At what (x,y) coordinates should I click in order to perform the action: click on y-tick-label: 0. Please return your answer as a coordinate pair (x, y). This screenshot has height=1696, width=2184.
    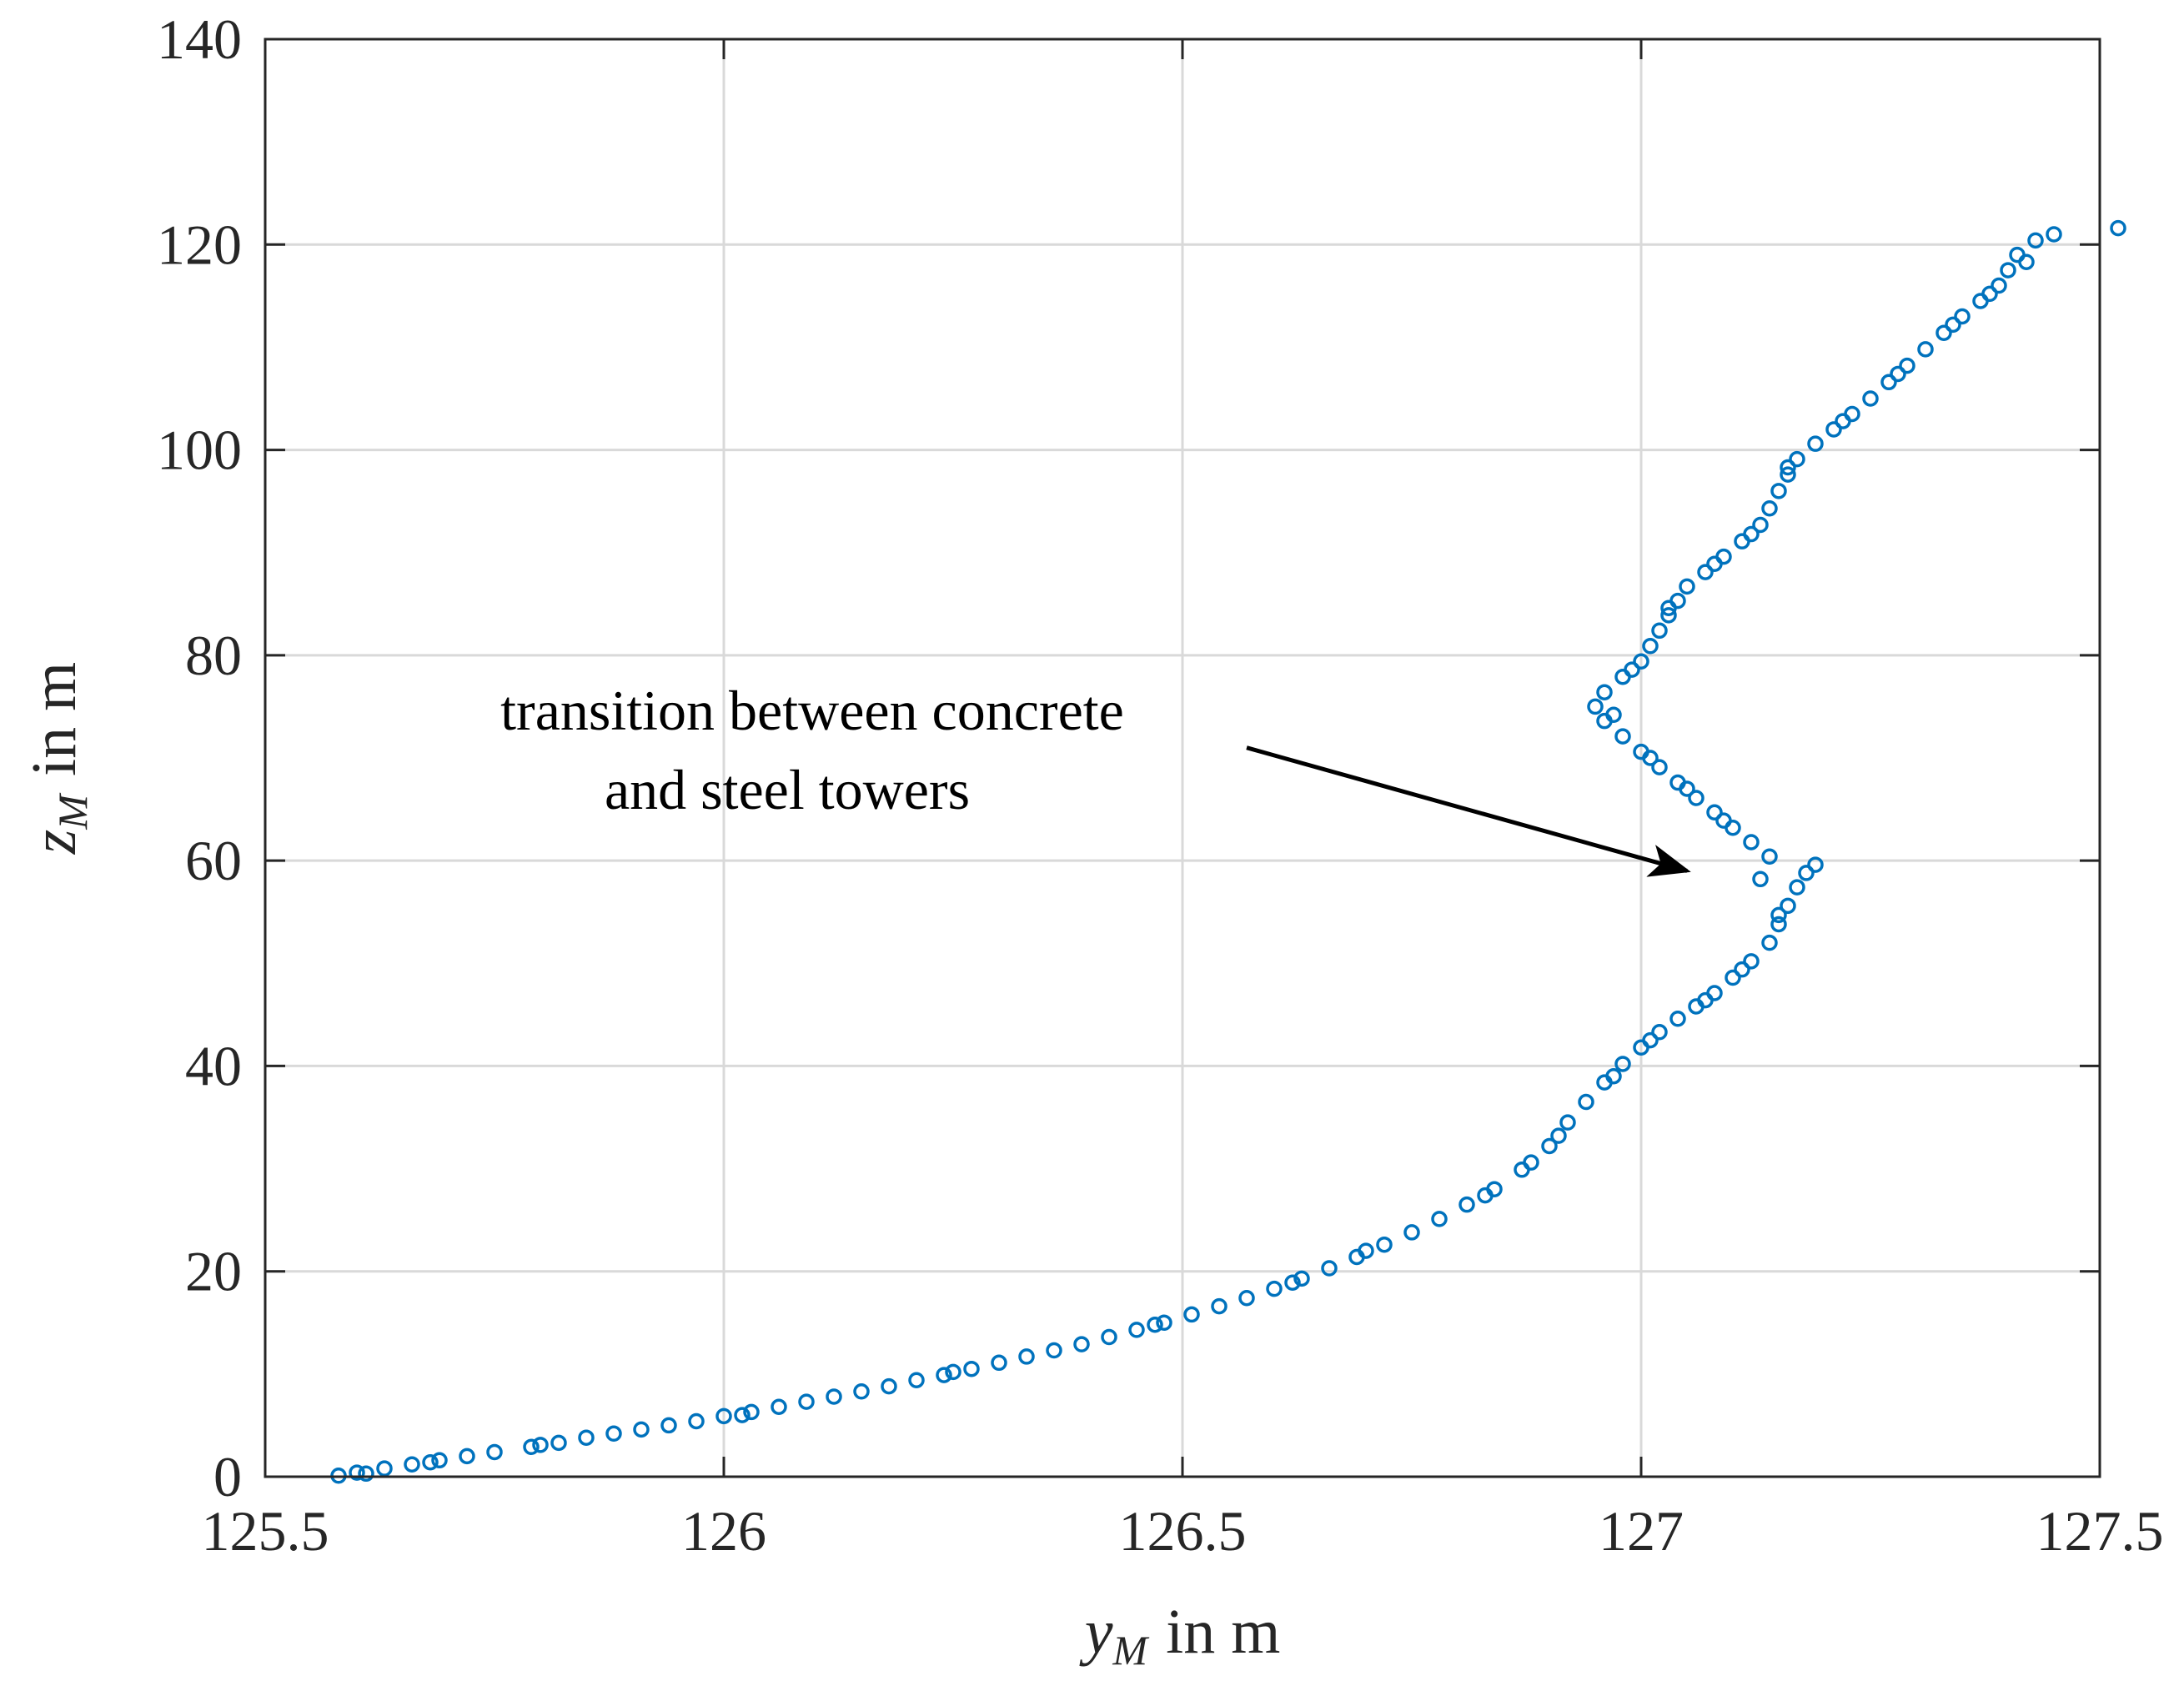
    Looking at the image, I should click on (227, 1476).